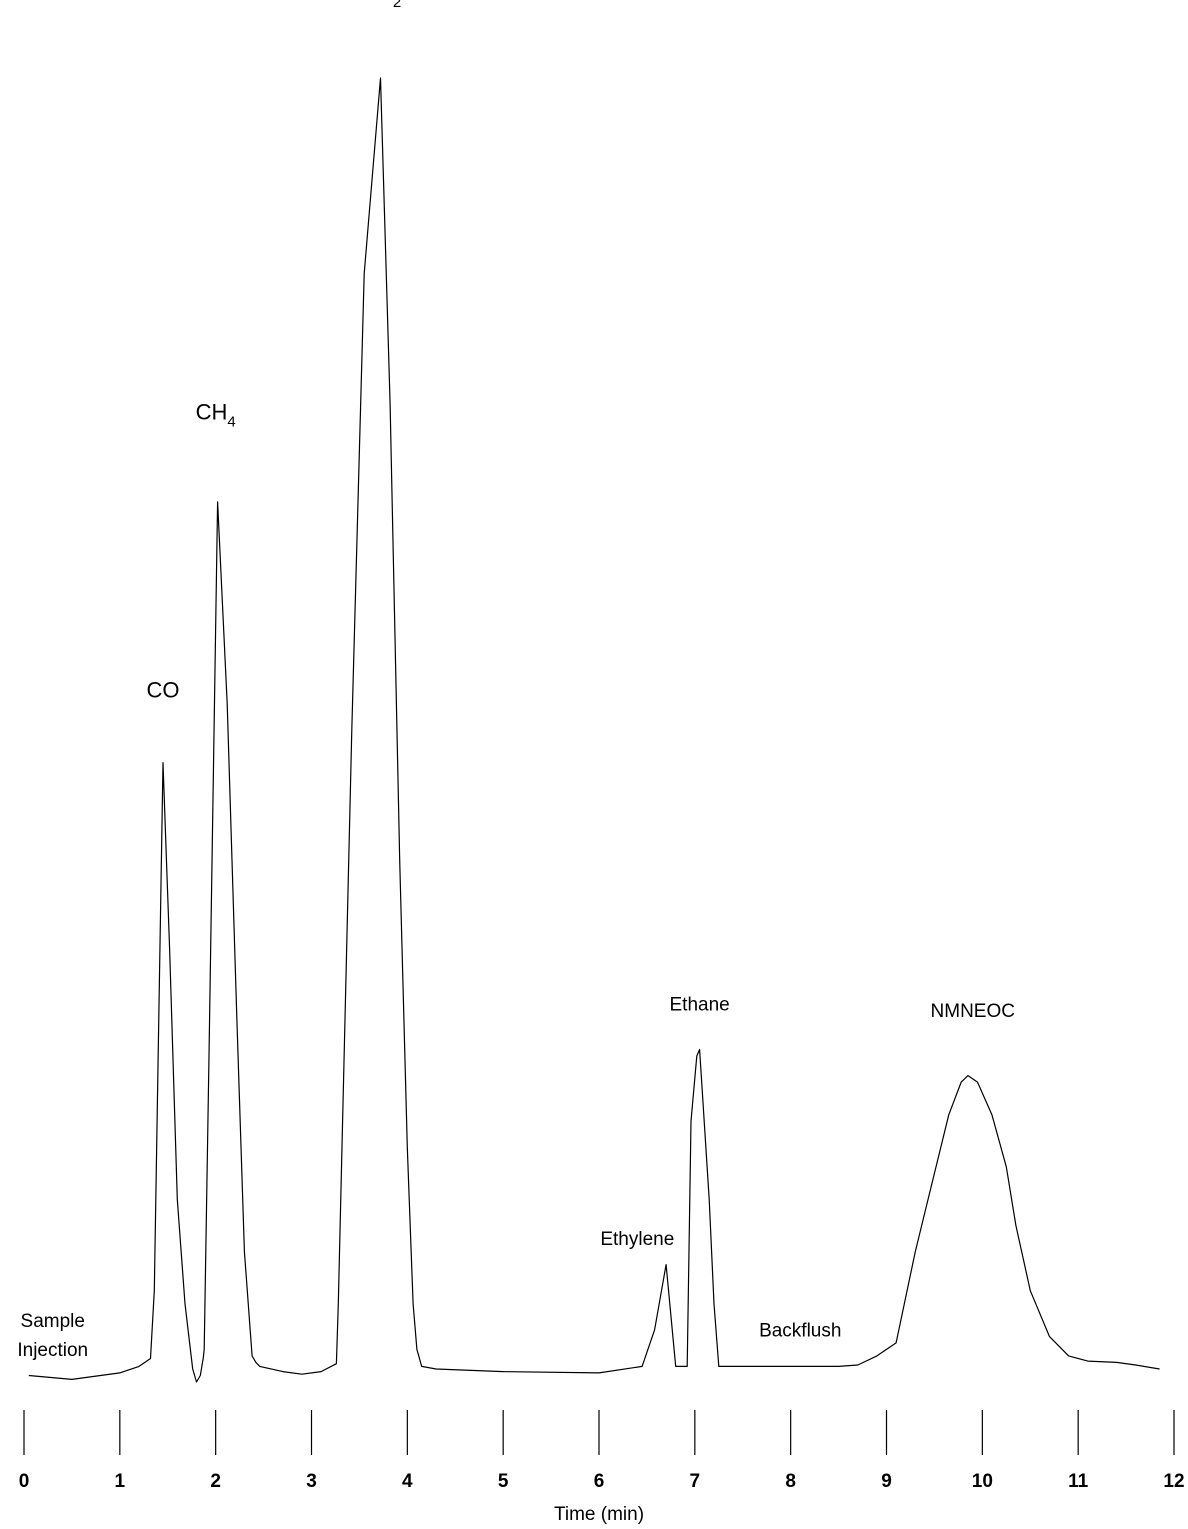  Describe the element at coordinates (216, 415) in the screenshot. I see `peak-label-3: CH4` at that location.